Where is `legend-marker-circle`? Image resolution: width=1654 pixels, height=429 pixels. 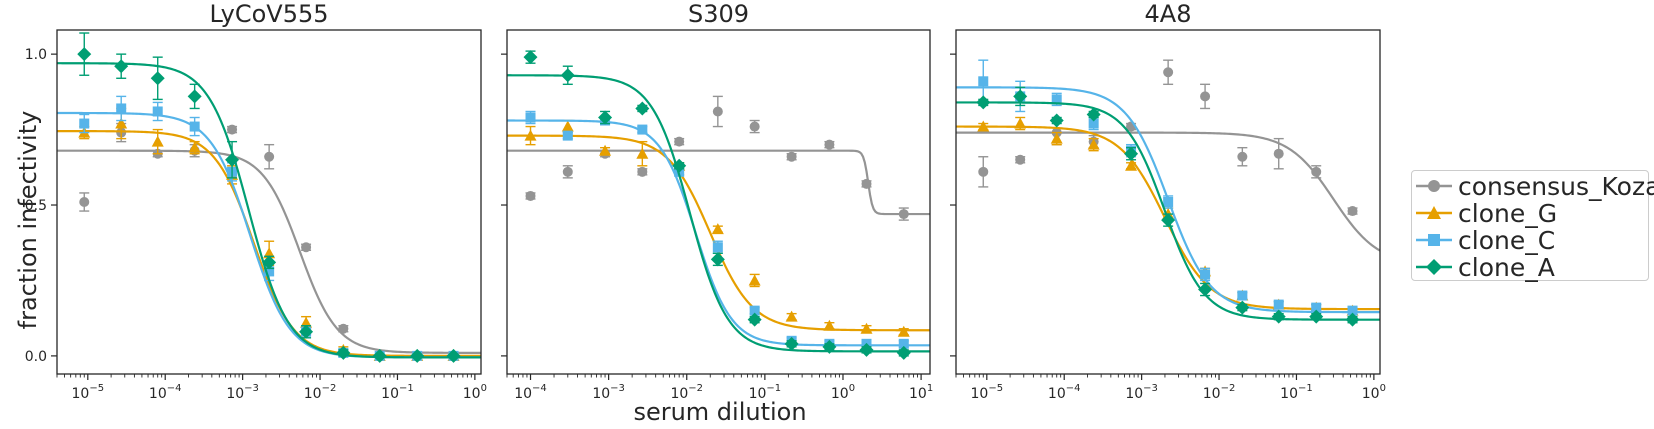
legend-marker-circle is located at coordinates (1434, 186).